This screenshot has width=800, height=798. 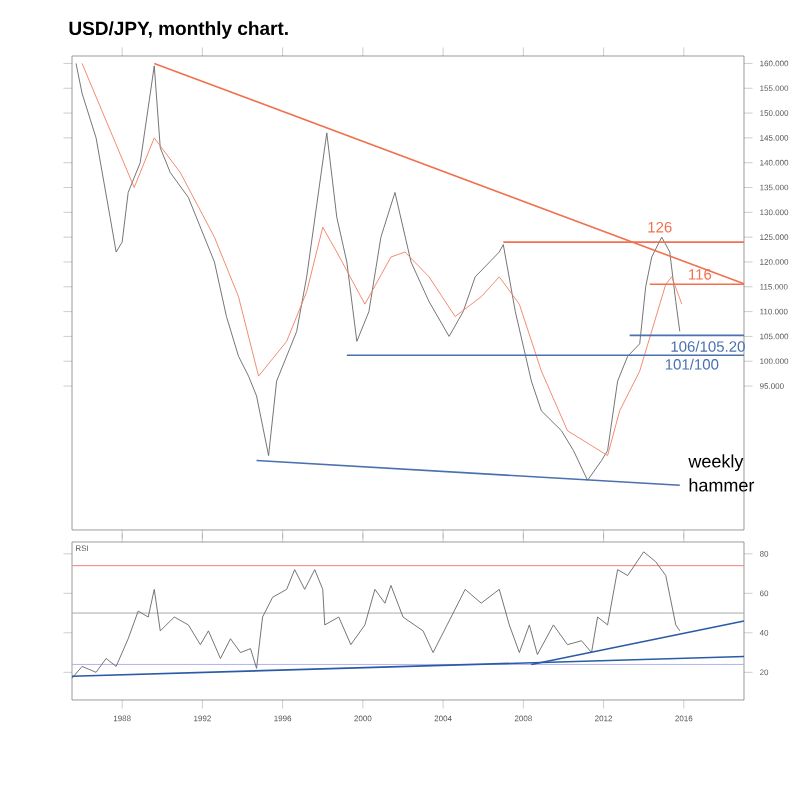 What do you see at coordinates (178, 30) in the screenshot?
I see `chart-title: USD/JPY, monthly chart.` at bounding box center [178, 30].